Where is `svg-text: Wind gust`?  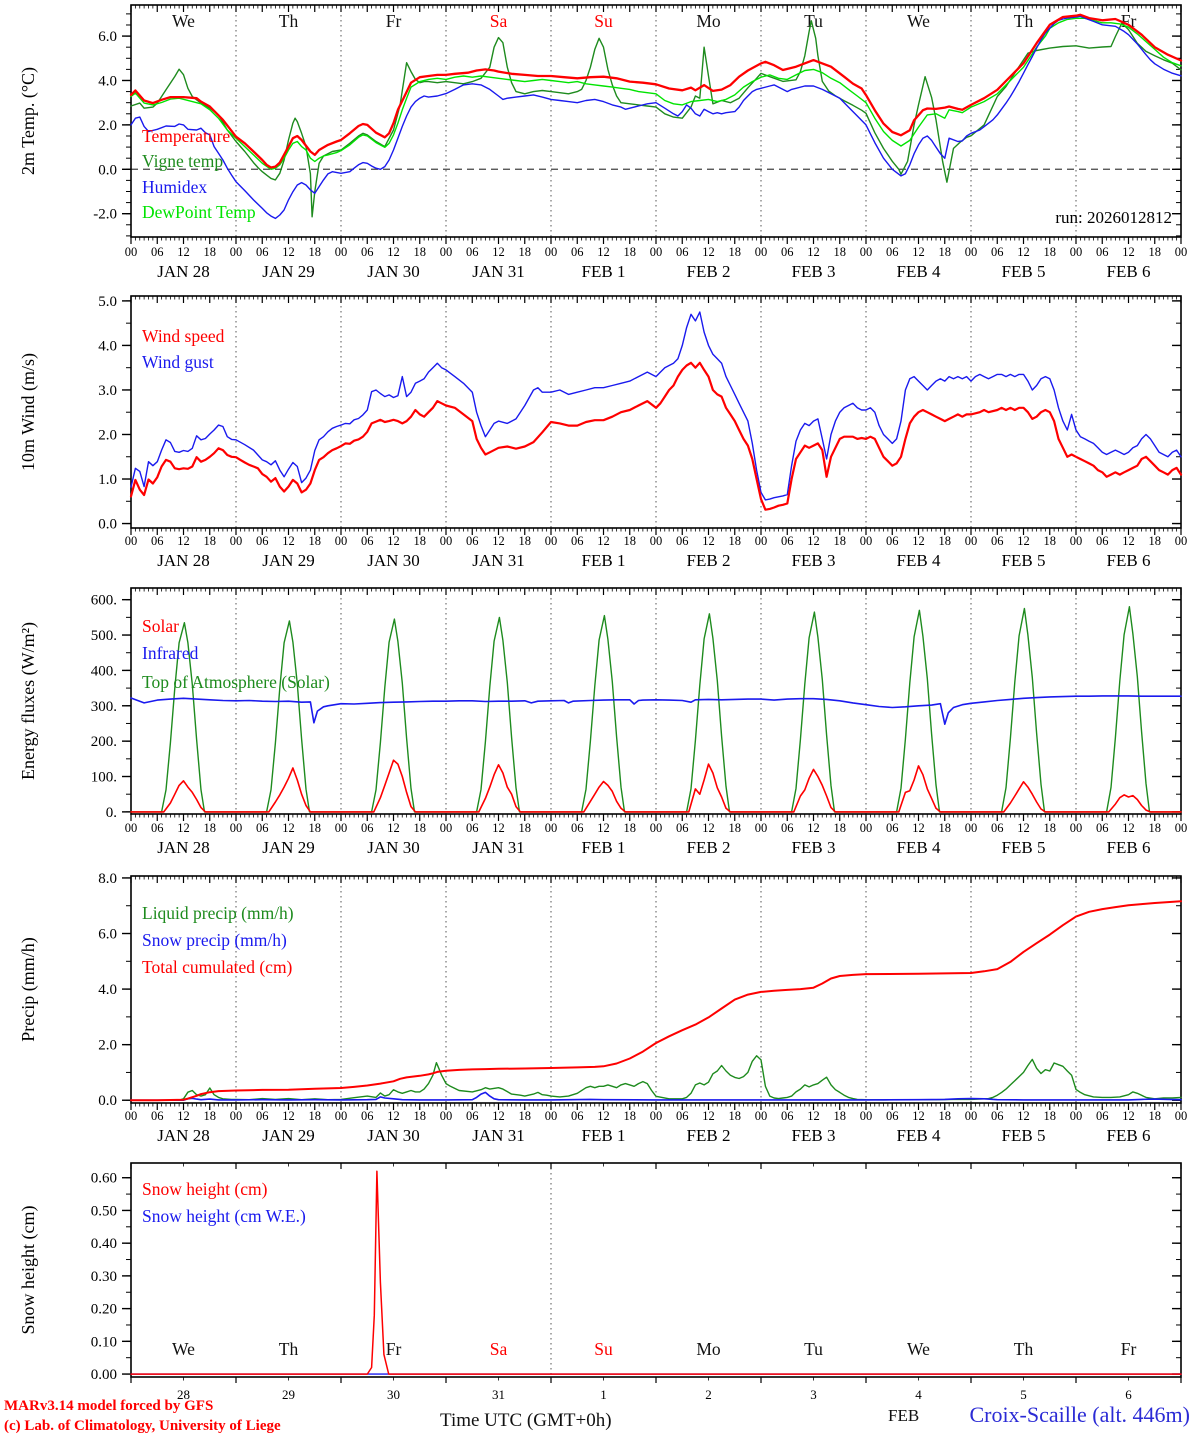
svg-text: Wind gust is located at coordinates (178, 362).